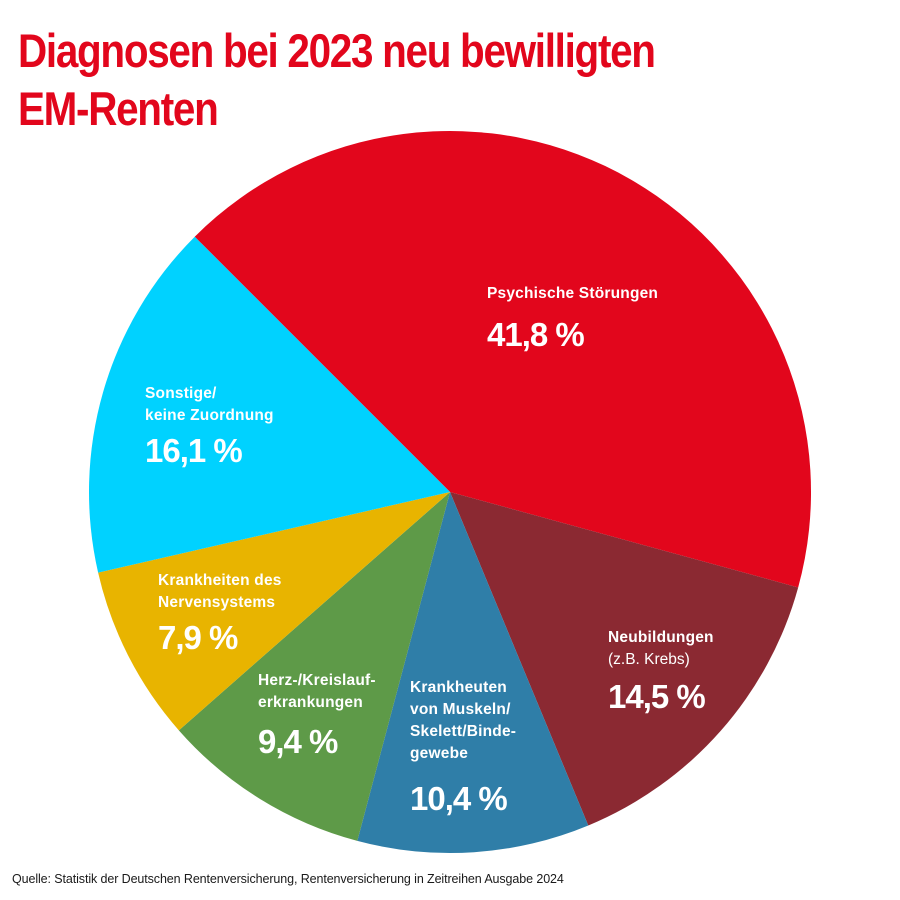 This screenshot has width=900, height=900. Describe the element at coordinates (536, 334) in the screenshot. I see `label-percent: 41,8 %` at that location.